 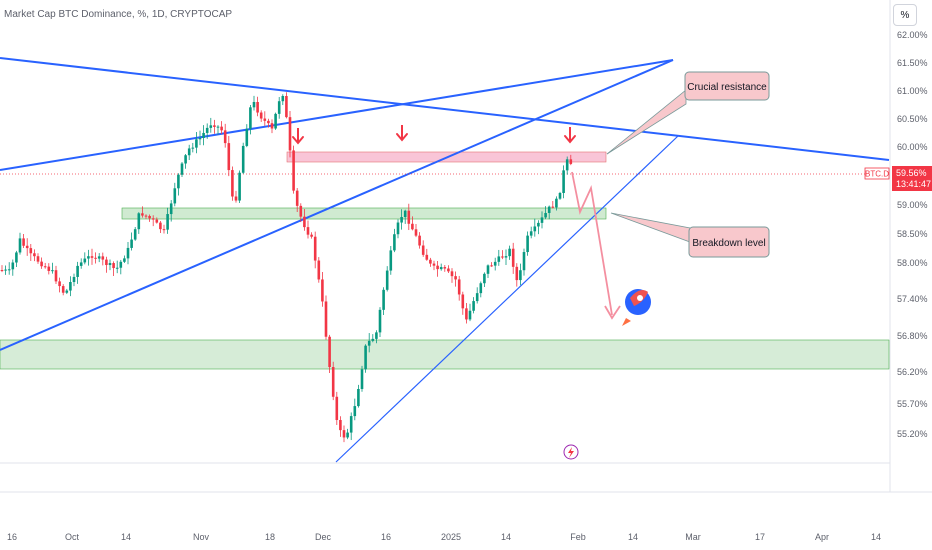 What do you see at coordinates (126, 537) in the screenshot?
I see `x-tick-label: 14` at bounding box center [126, 537].